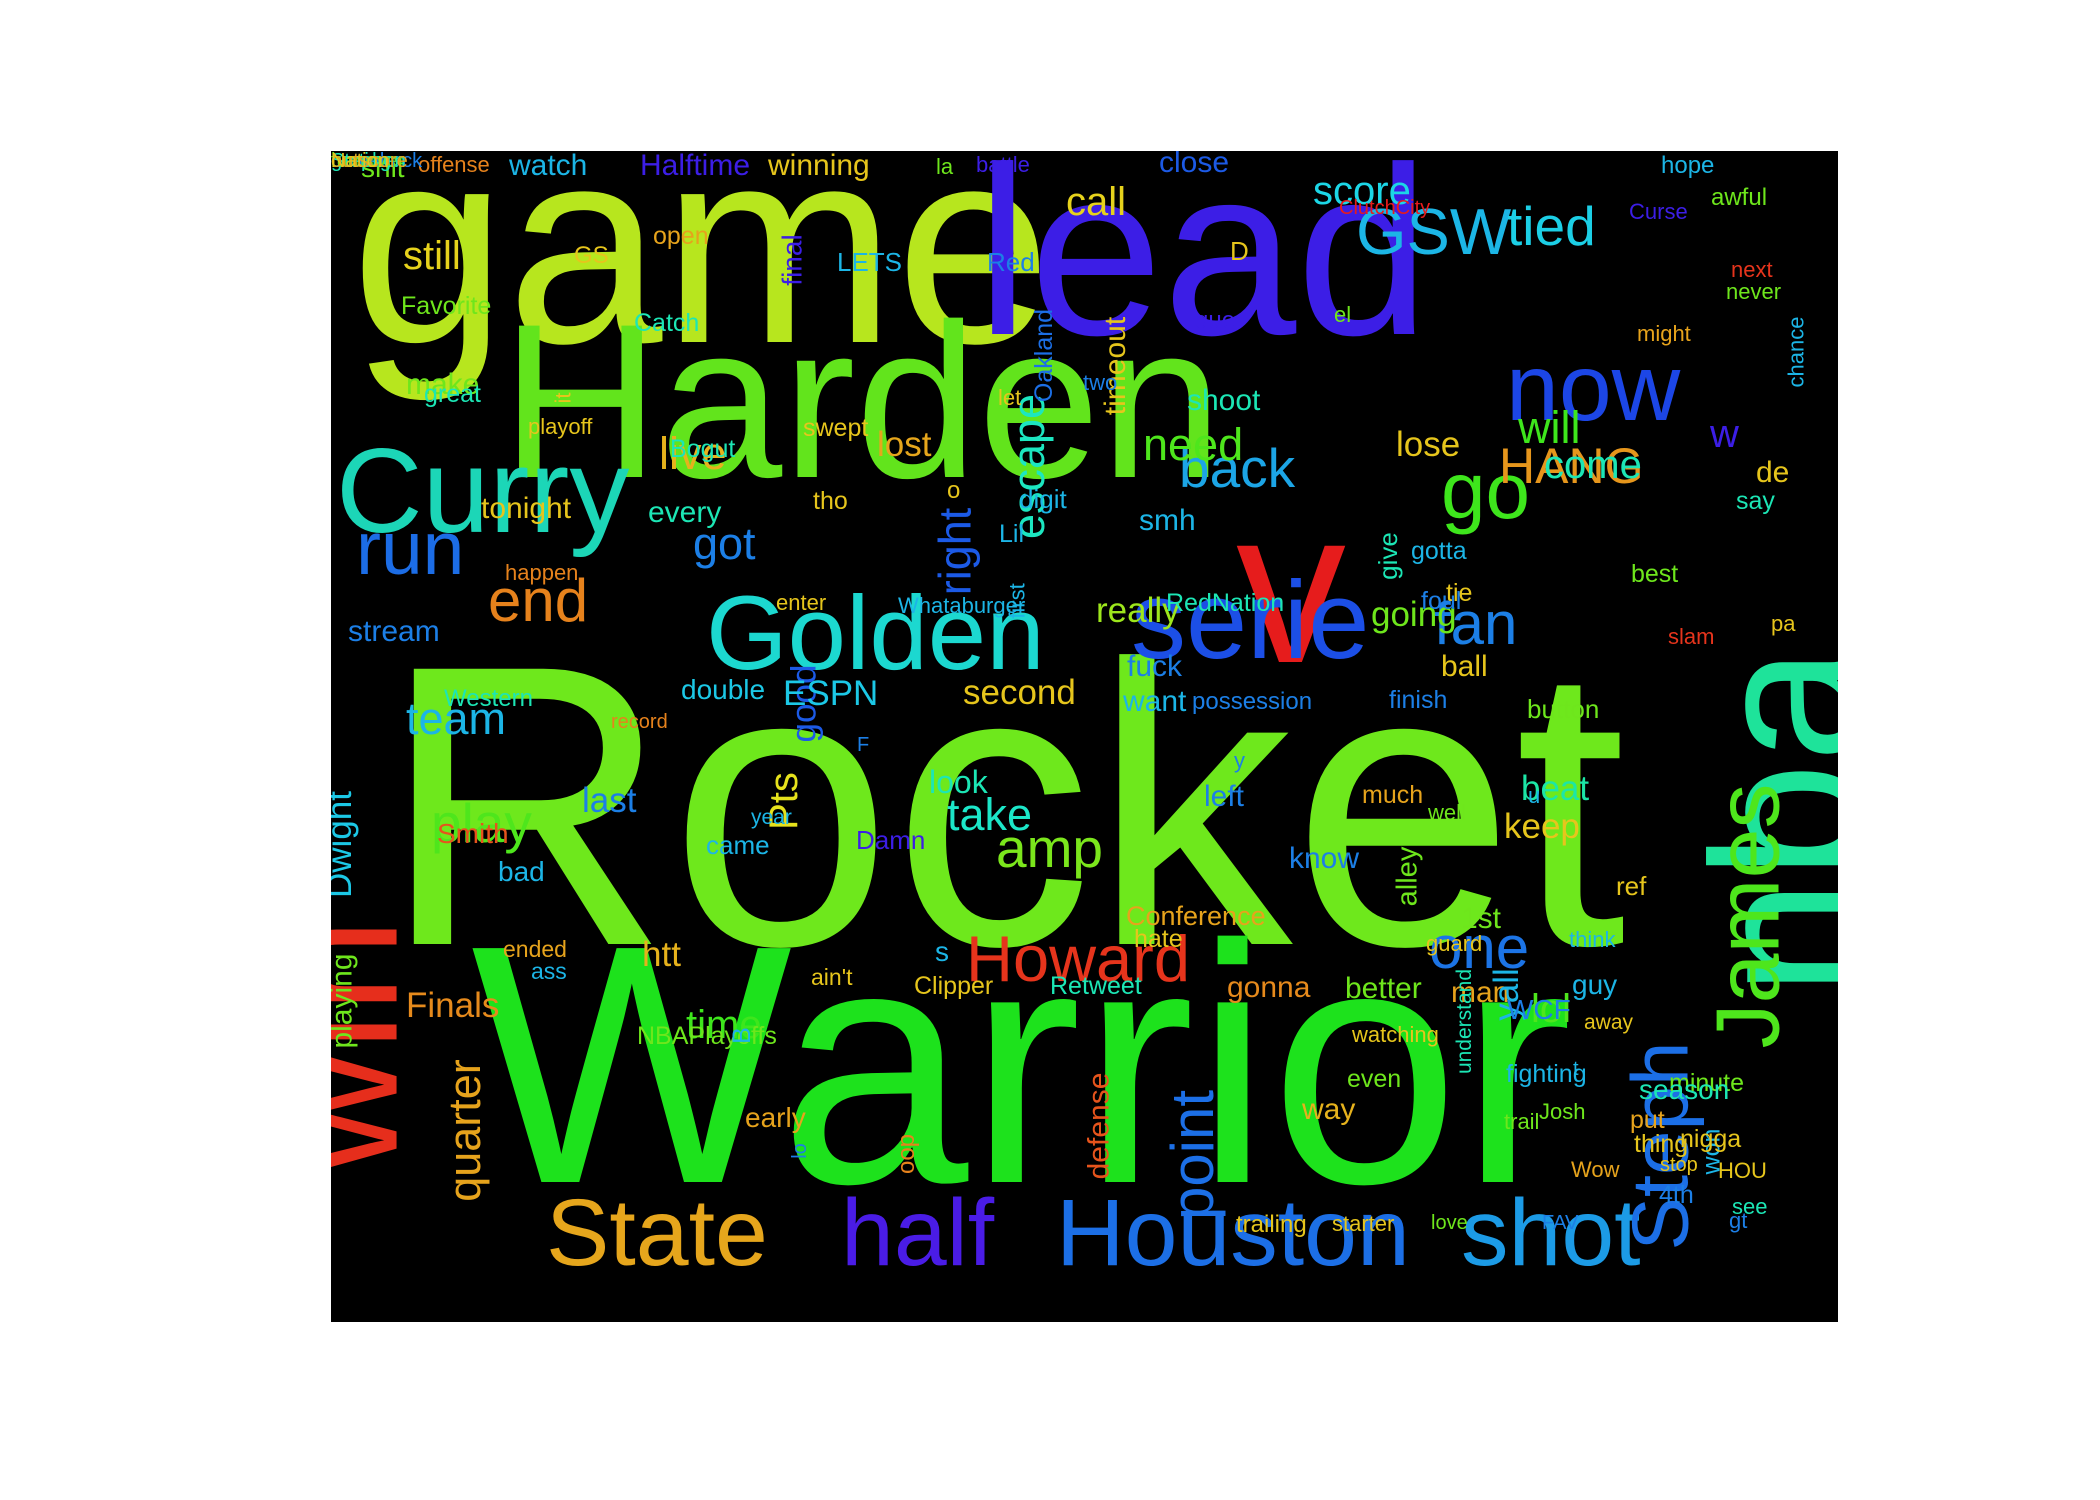 This screenshot has height=1500, width=2100. What do you see at coordinates (667, 323) in the screenshot?
I see `word-cloud-word: Catch` at bounding box center [667, 323].